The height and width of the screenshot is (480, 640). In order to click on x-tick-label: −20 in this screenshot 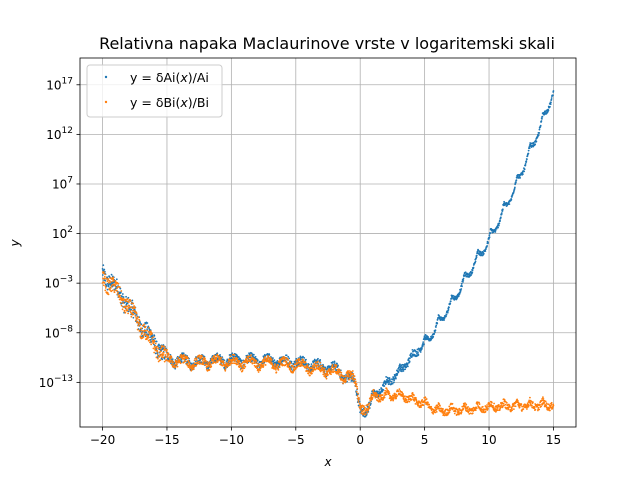, I will do `click(102, 440)`.